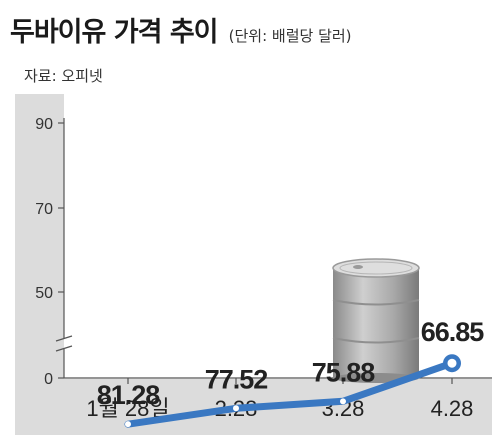  What do you see at coordinates (344, 372) in the screenshot?
I see `data-label: 75.88` at bounding box center [344, 372].